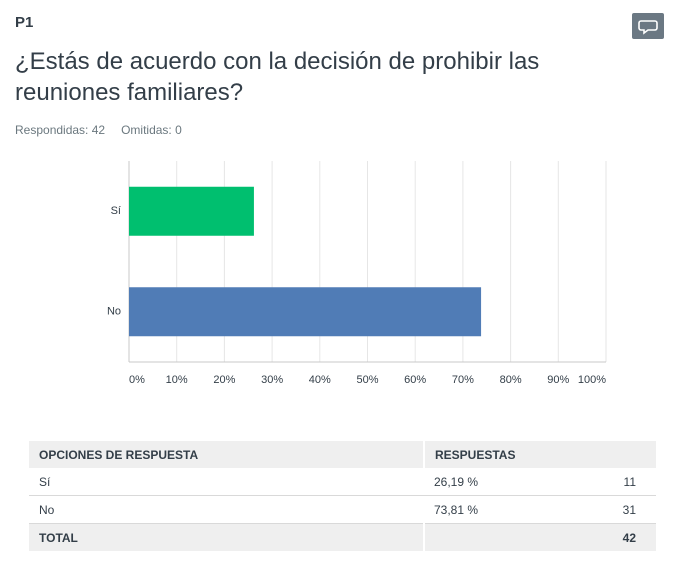 The width and height of the screenshot is (692, 571). I want to click on x-tick-label: 40%, so click(320, 380).